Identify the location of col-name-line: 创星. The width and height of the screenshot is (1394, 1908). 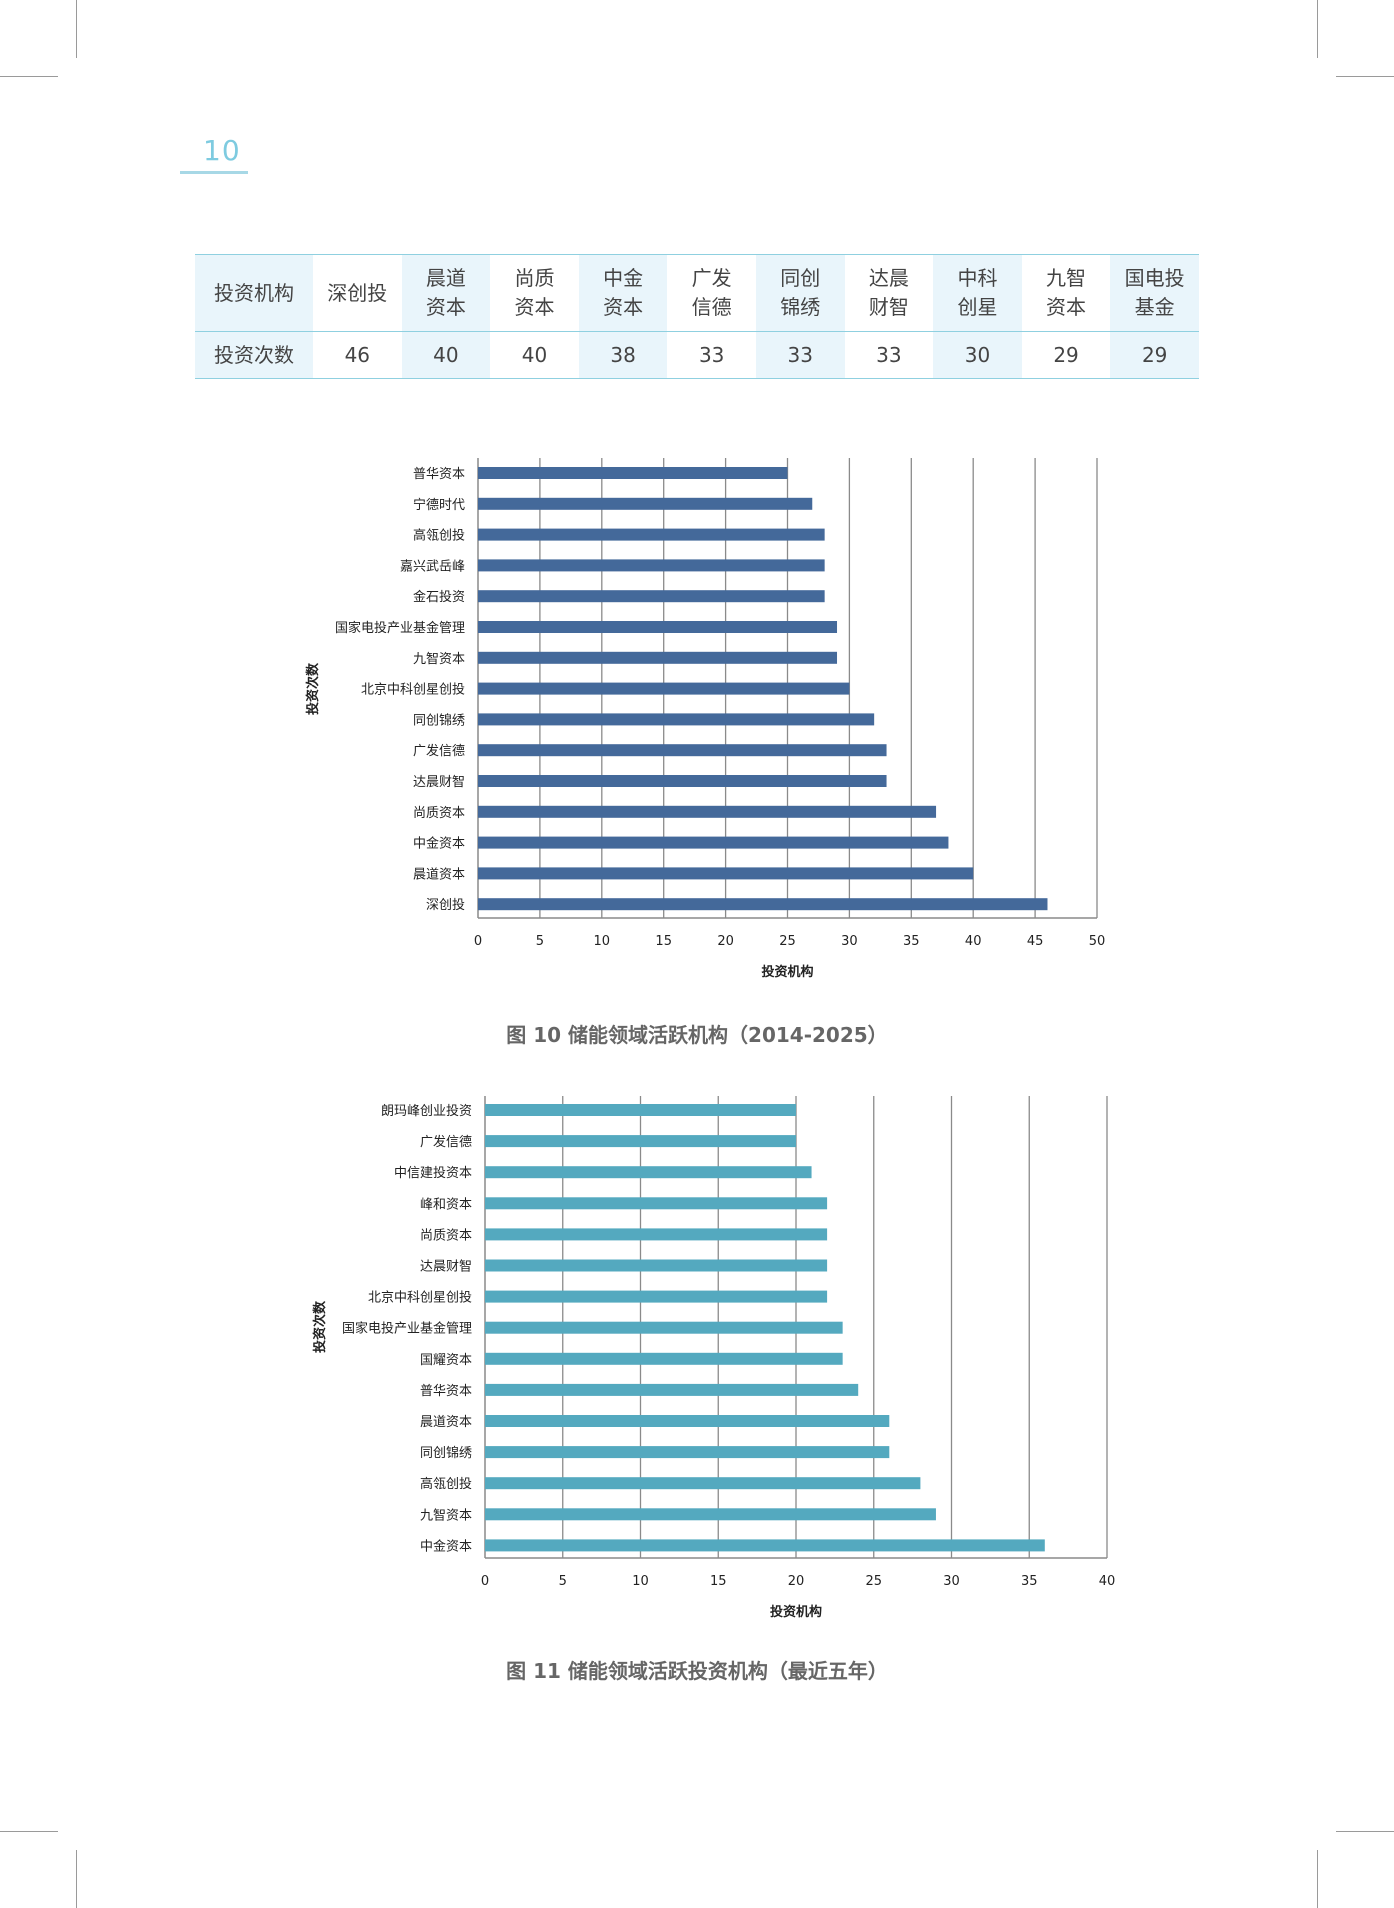
(977, 307).